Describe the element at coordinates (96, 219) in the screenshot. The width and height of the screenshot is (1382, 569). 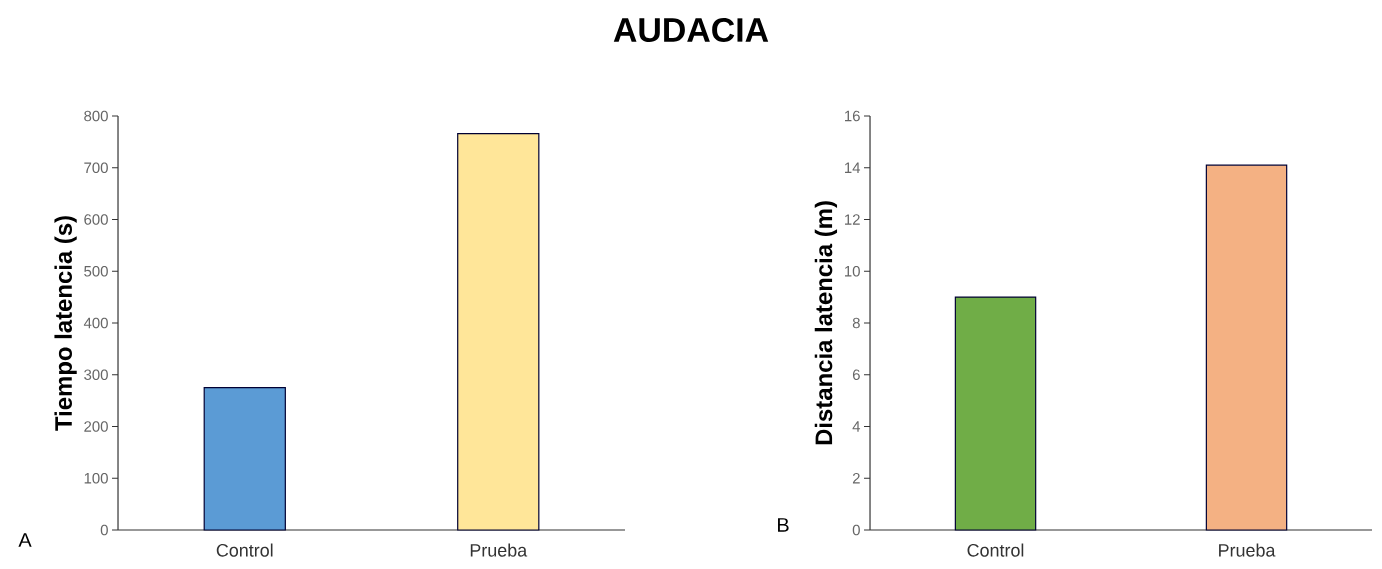
I see `y-tick-label: 600` at that location.